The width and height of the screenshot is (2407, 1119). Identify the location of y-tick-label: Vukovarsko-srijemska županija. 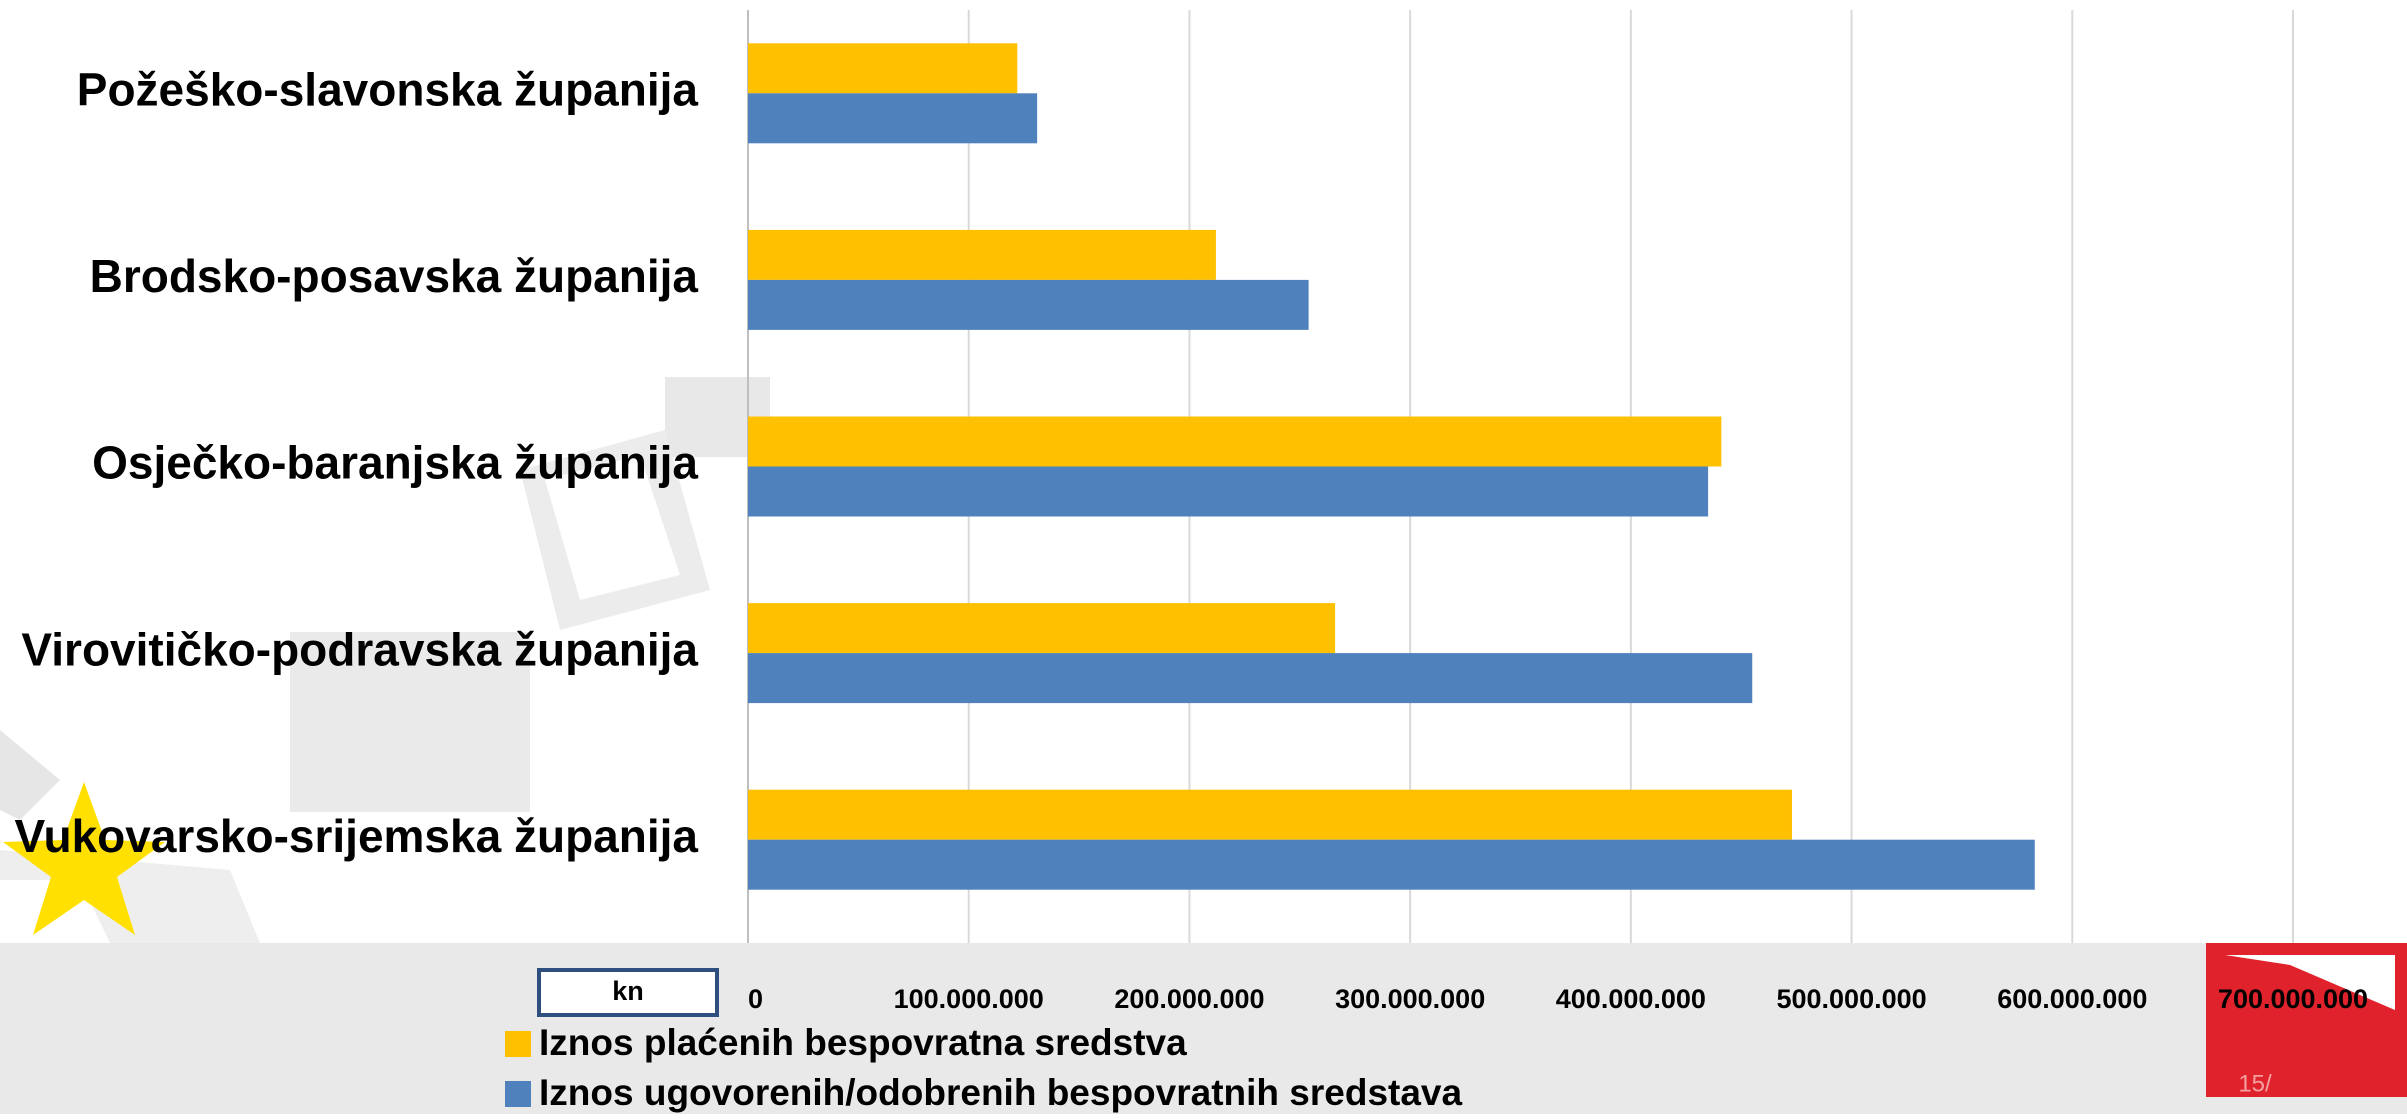
(357, 836).